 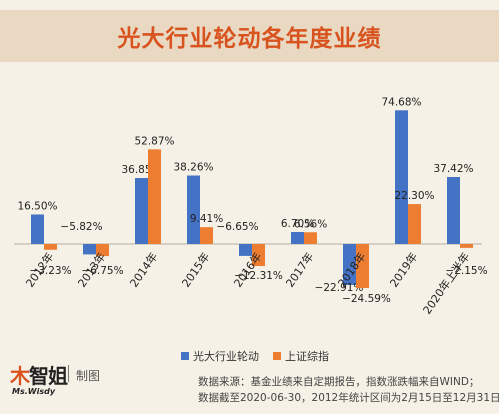 I want to click on fund-value-label-0: 16.50%, so click(x=37, y=206).